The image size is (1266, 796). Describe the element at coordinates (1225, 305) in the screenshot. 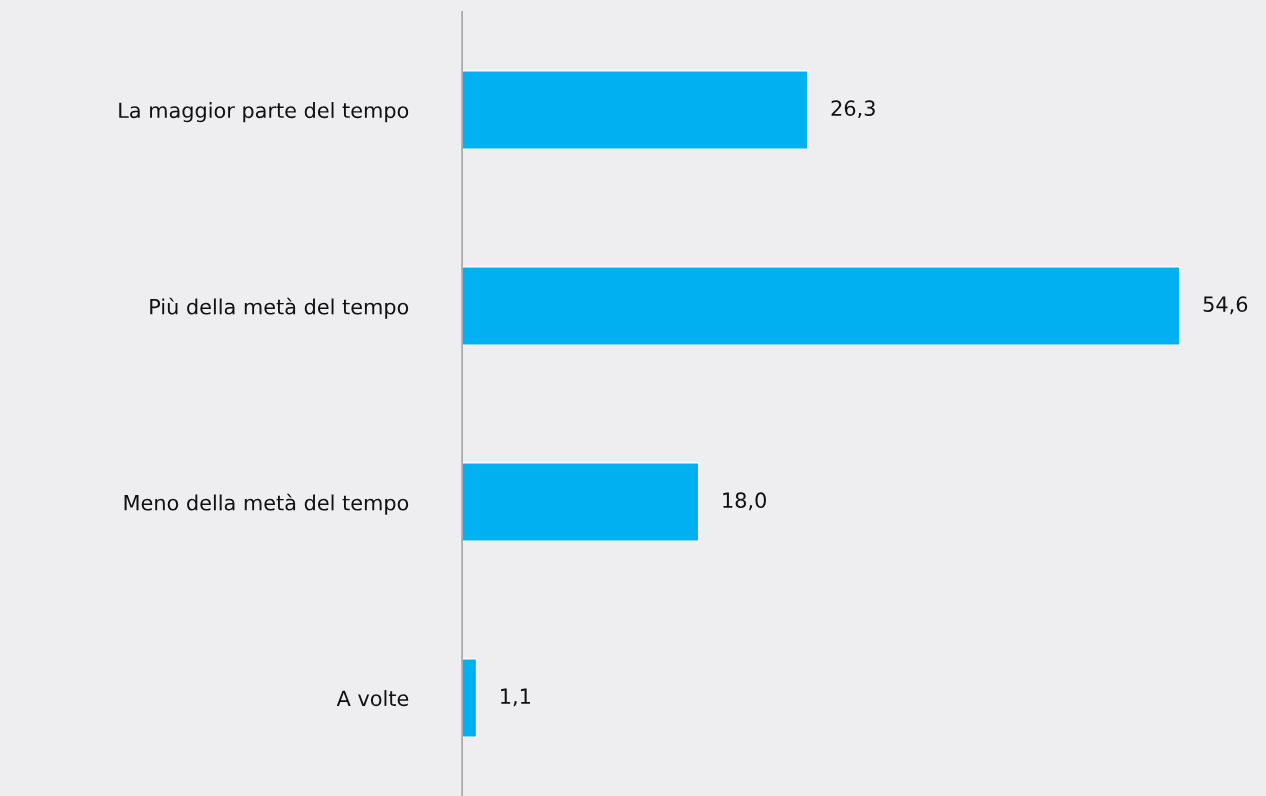

I see `data-label: 54,6` at that location.